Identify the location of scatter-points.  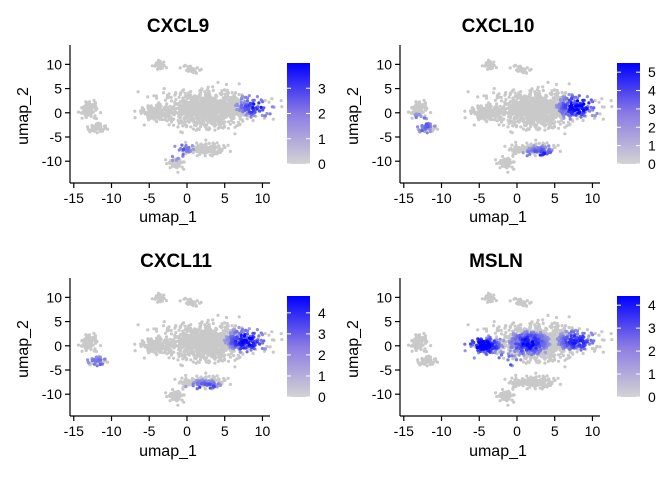
(186, 116).